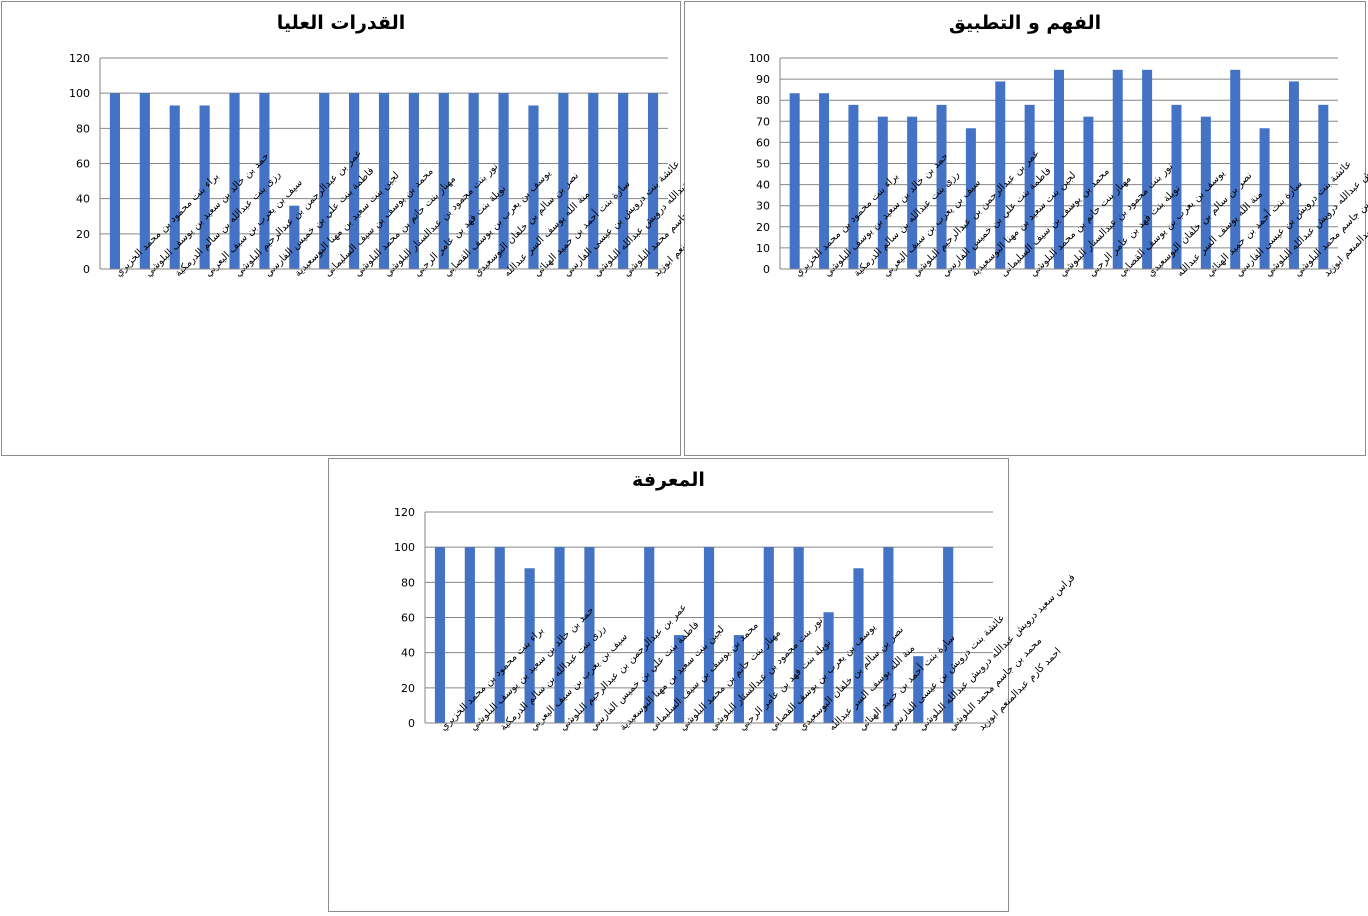 The width and height of the screenshot is (1368, 916). What do you see at coordinates (763, 248) in the screenshot?
I see `y-tick-label: 10` at bounding box center [763, 248].